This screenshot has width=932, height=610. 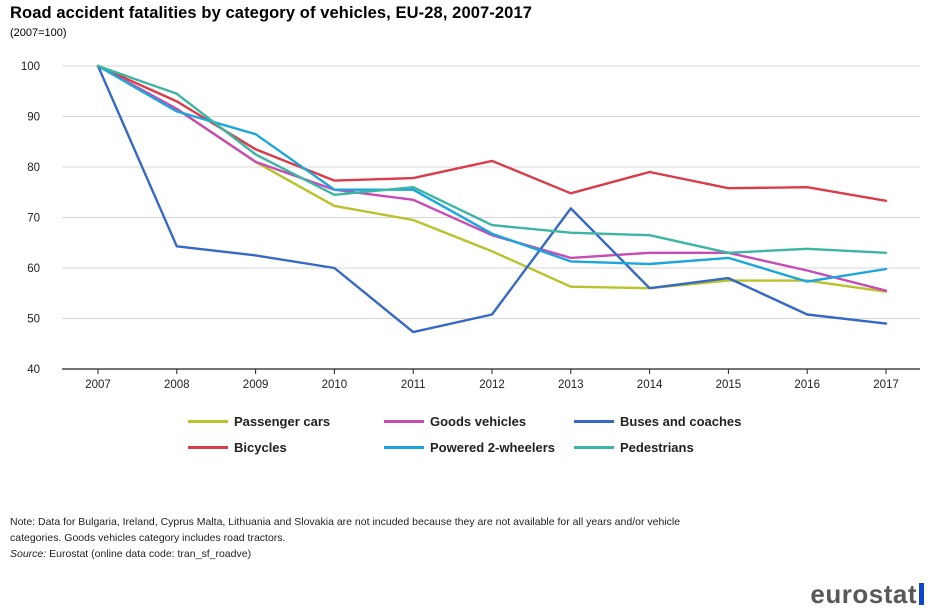 What do you see at coordinates (404, 421) in the screenshot?
I see `legend-swatch-goods-vehicles` at bounding box center [404, 421].